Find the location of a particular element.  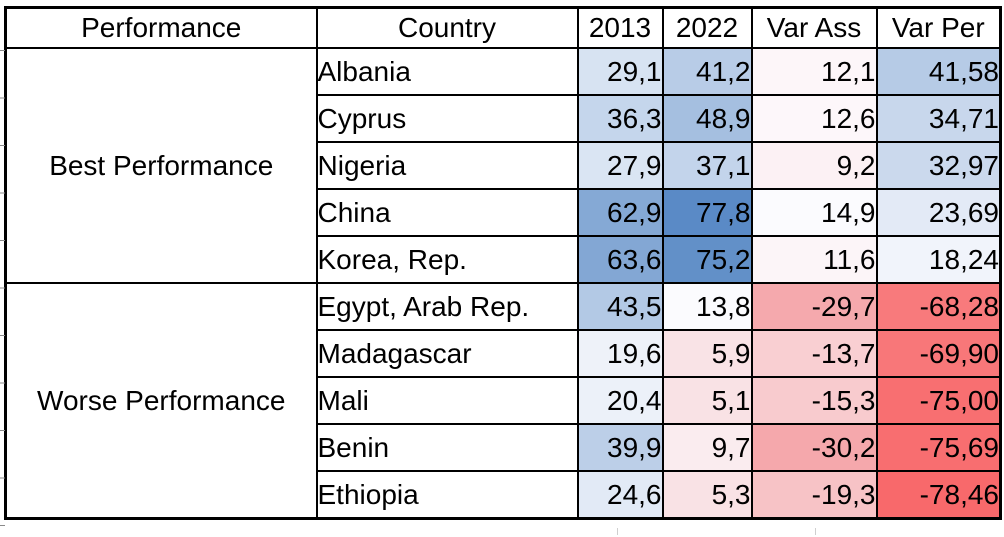

country-cell: Albania is located at coordinates (447, 71).